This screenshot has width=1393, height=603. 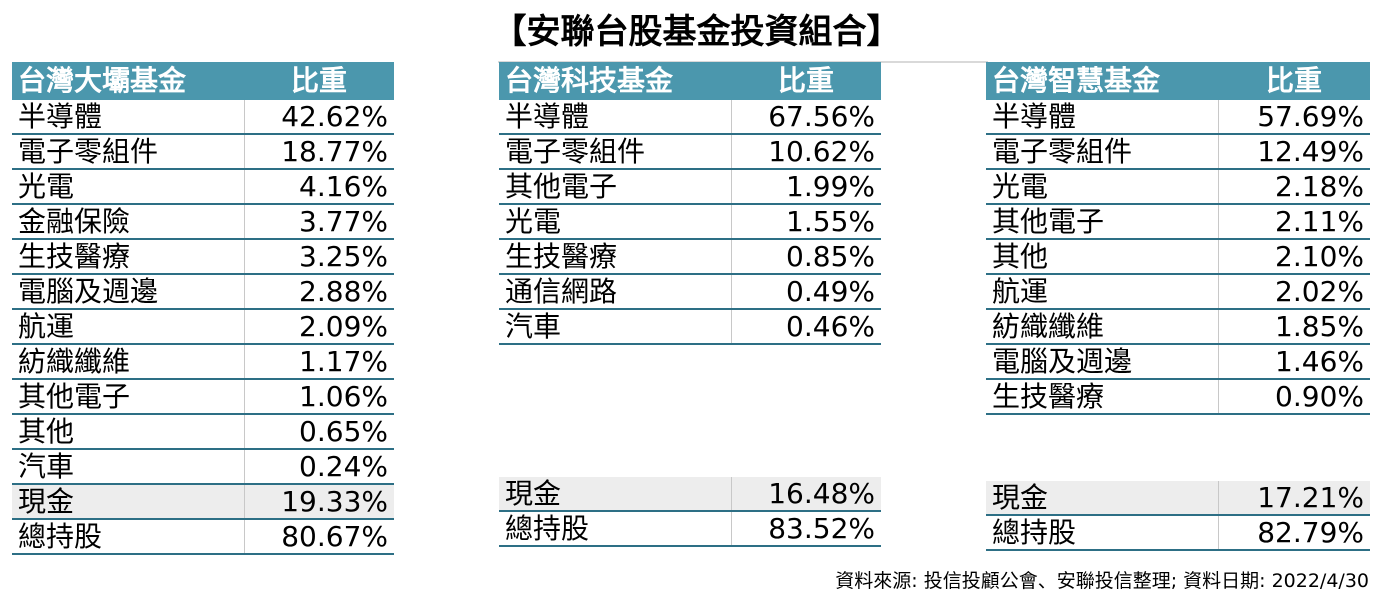 I want to click on sector-weight: 1.17%, so click(x=319, y=362).